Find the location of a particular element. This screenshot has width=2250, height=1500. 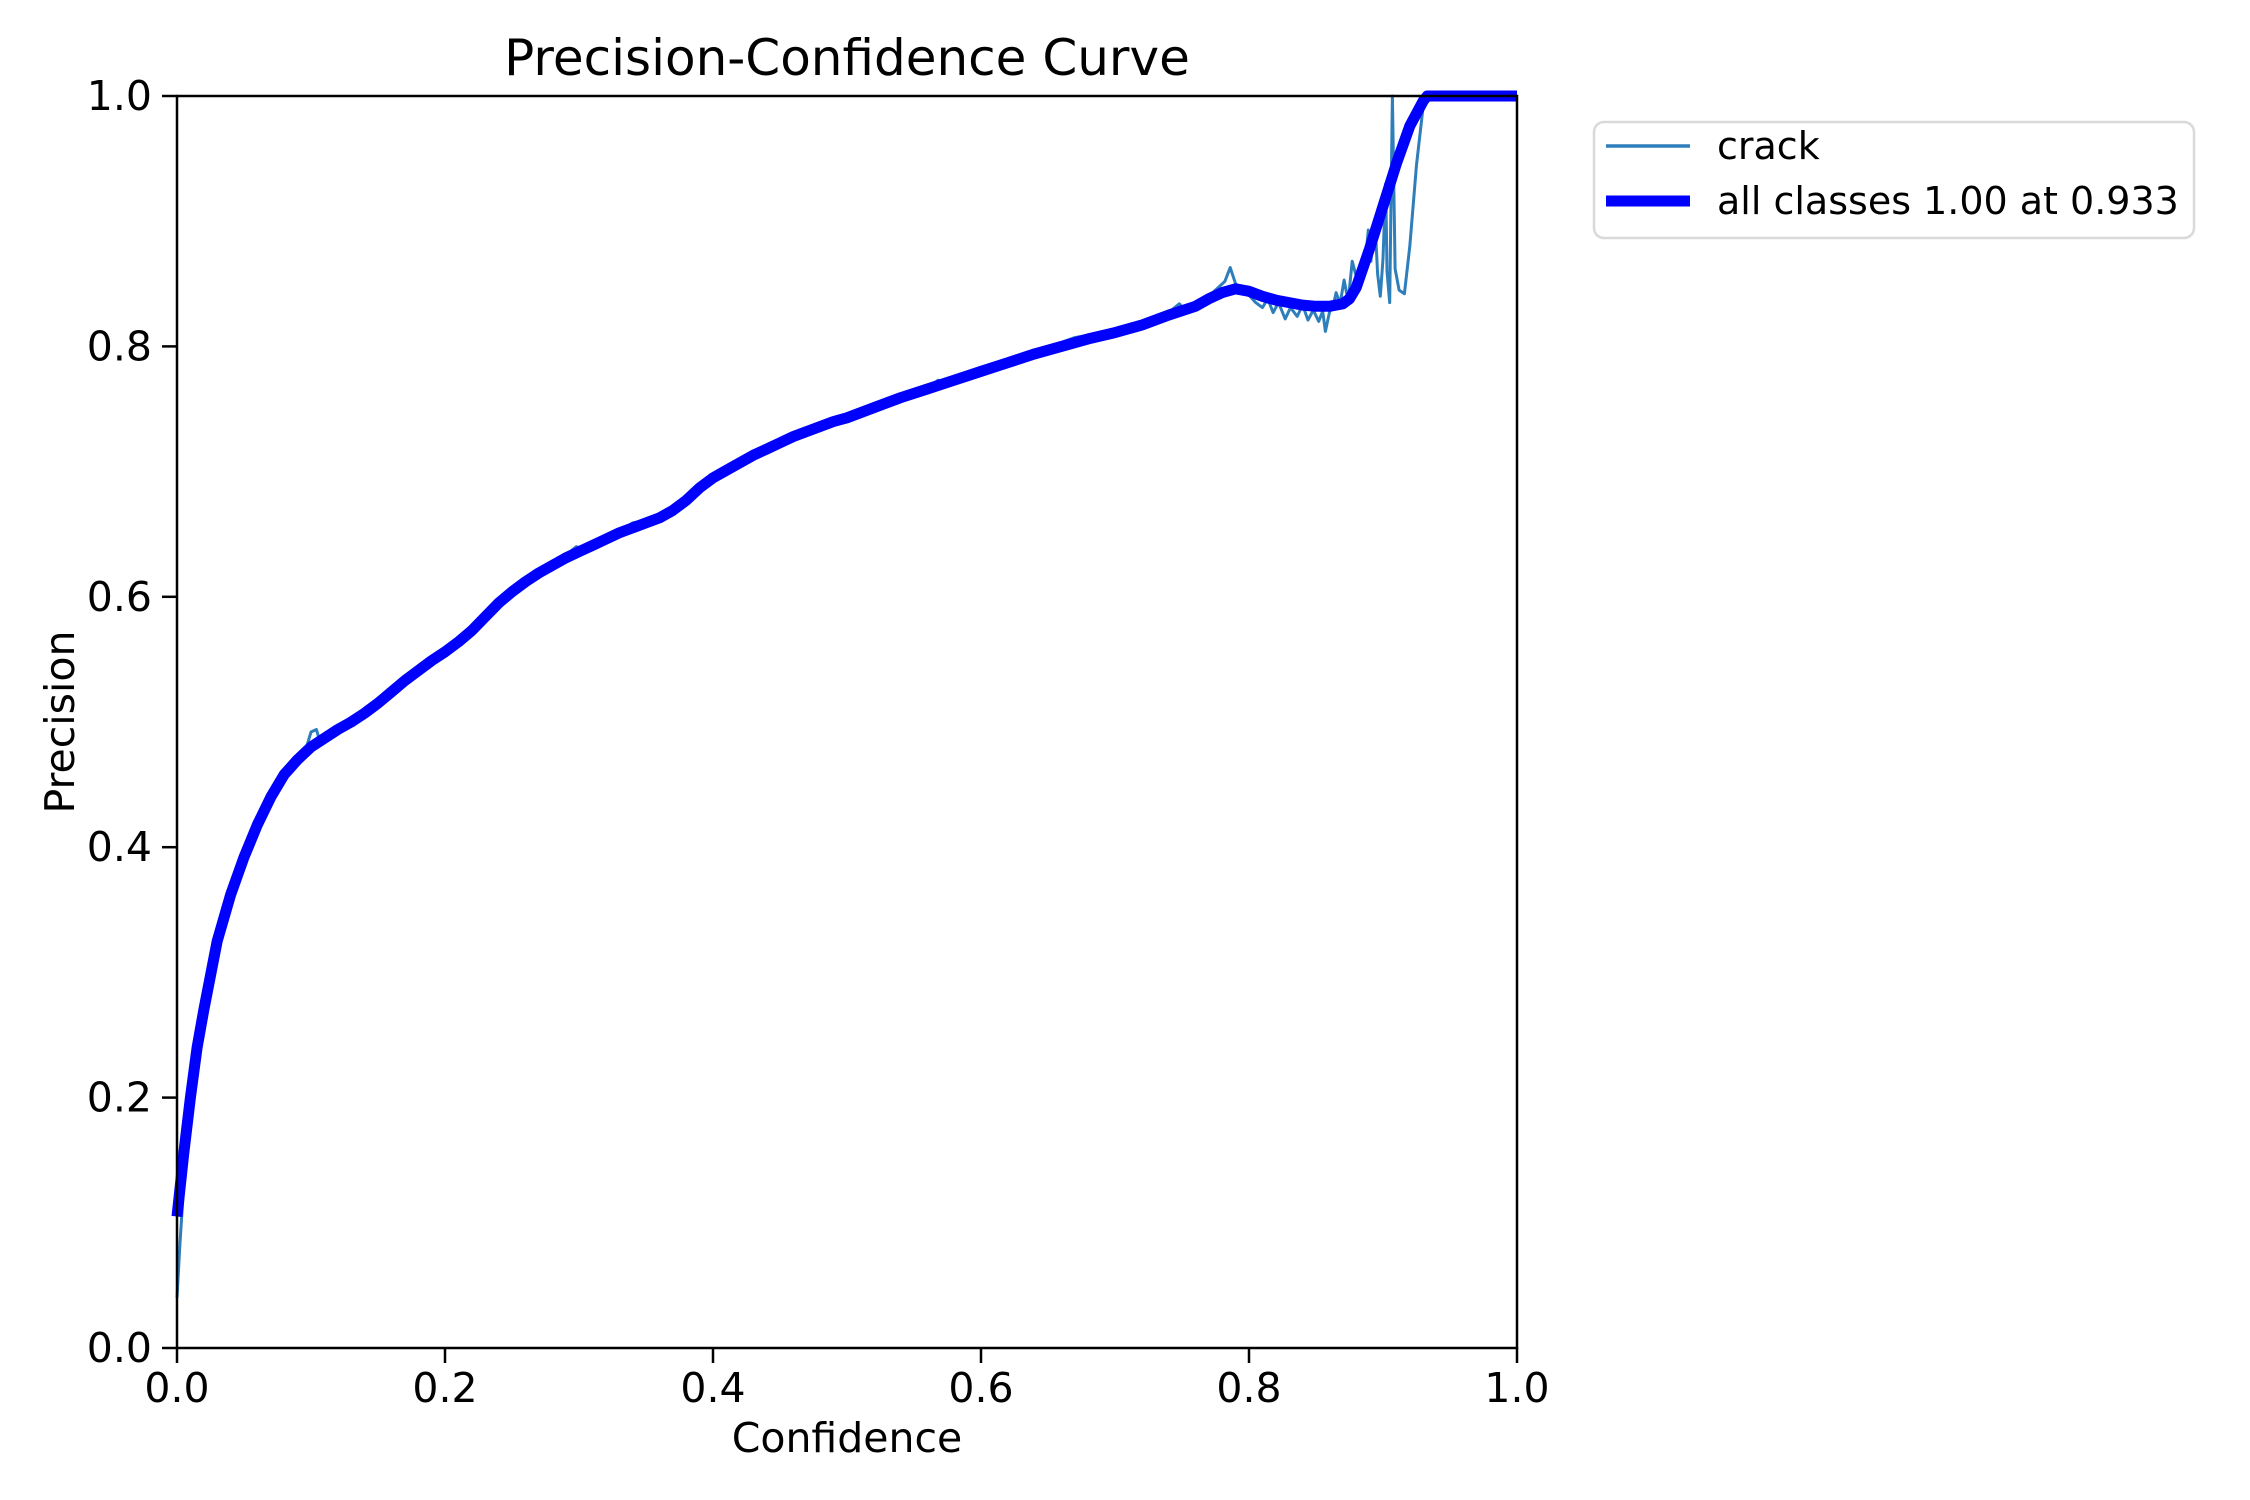

y-tick-label: 0.8 is located at coordinates (119, 346).